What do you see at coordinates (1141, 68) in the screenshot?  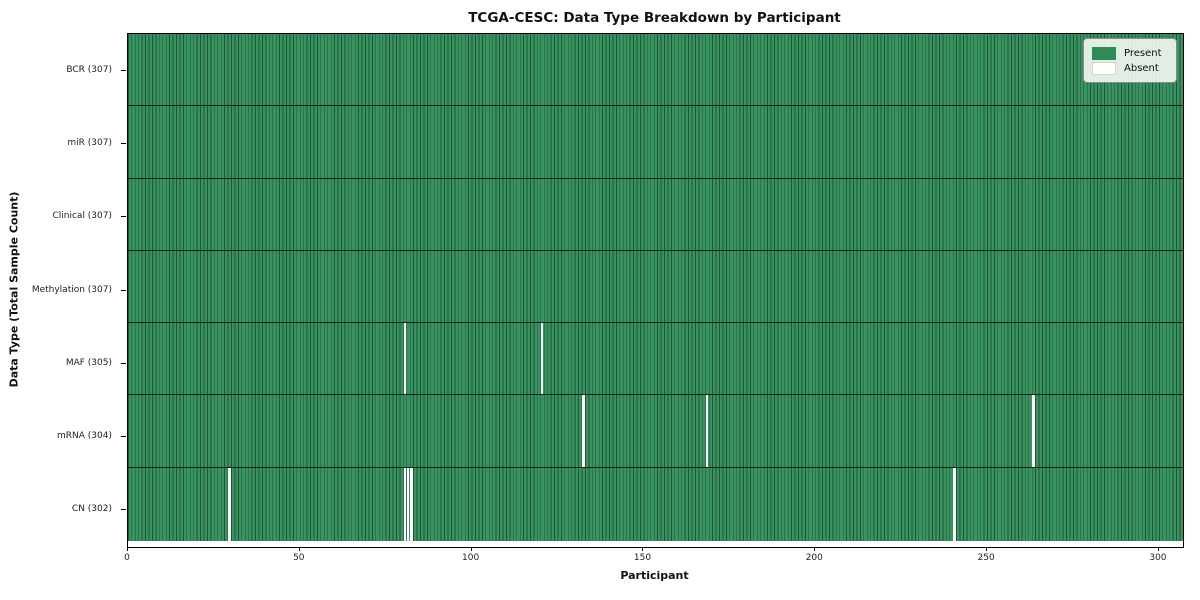 I see `legend-label-absent: Absent` at bounding box center [1141, 68].